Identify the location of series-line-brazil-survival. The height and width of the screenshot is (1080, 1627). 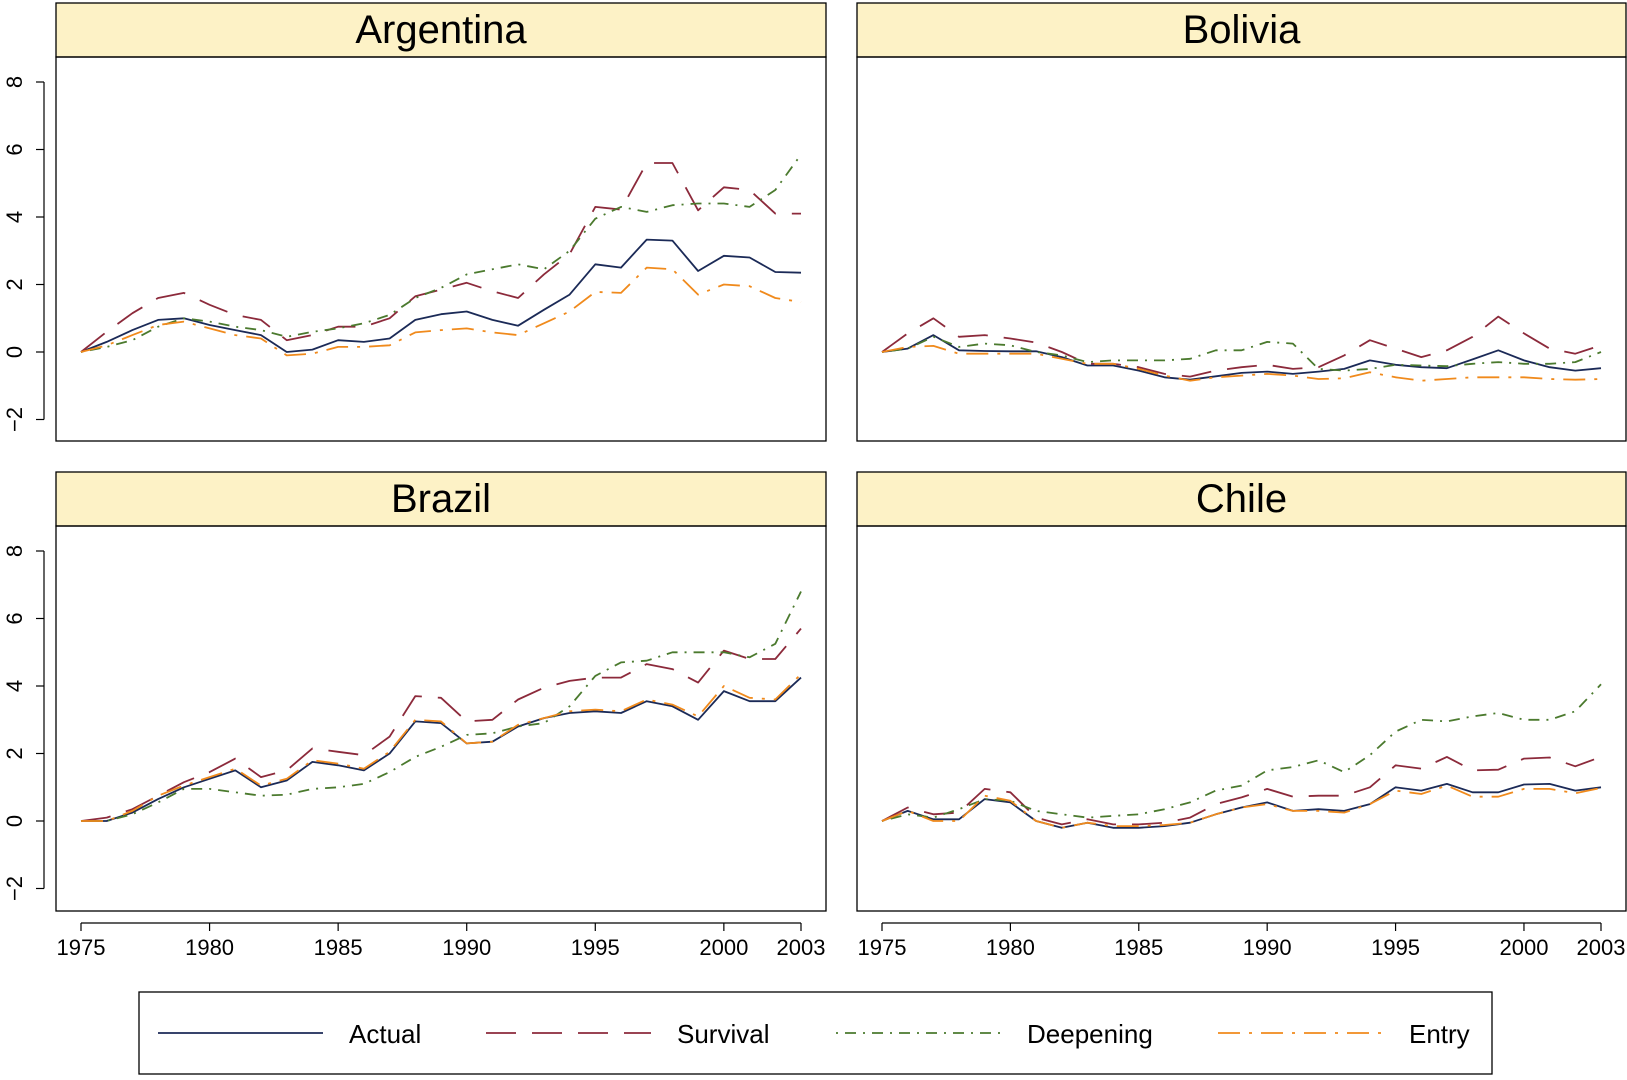
(441, 725).